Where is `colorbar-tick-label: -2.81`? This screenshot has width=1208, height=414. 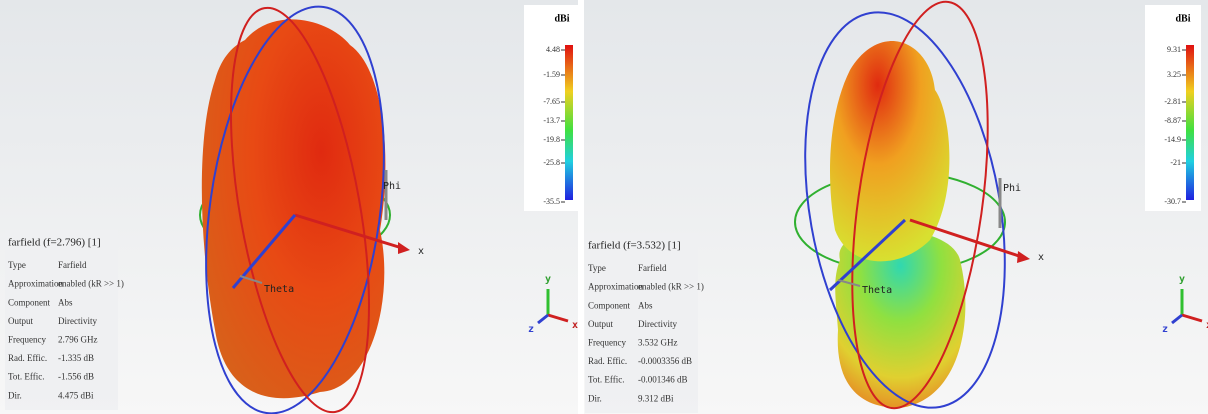 colorbar-tick-label: -2.81 is located at coordinates (1172, 101).